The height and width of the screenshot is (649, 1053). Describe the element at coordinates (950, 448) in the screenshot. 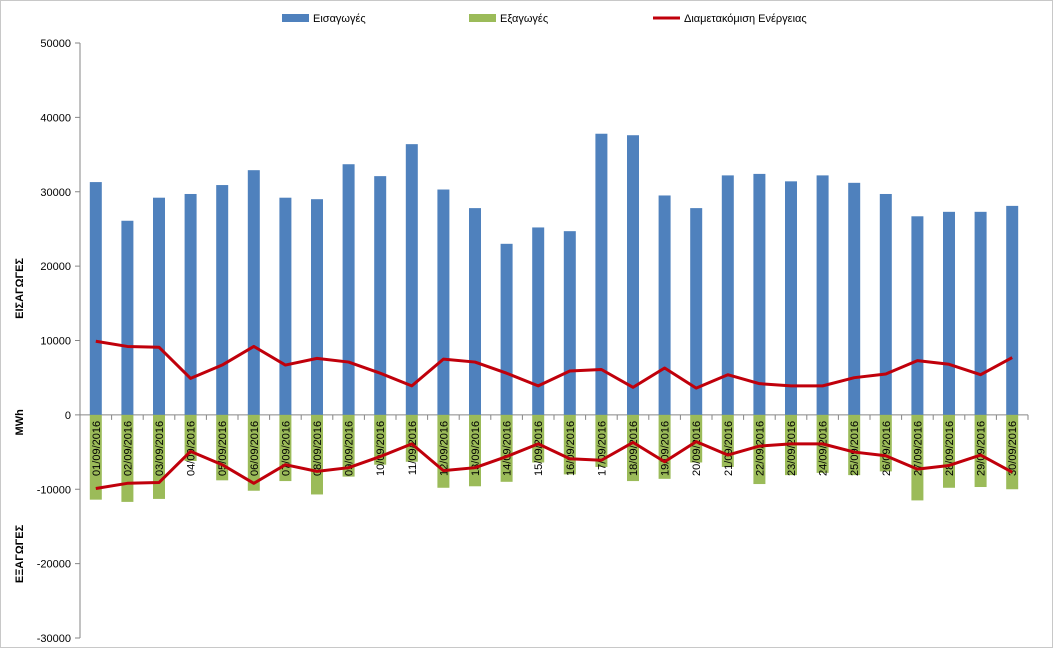

I see `x-tick-label: 28/09/2016` at that location.